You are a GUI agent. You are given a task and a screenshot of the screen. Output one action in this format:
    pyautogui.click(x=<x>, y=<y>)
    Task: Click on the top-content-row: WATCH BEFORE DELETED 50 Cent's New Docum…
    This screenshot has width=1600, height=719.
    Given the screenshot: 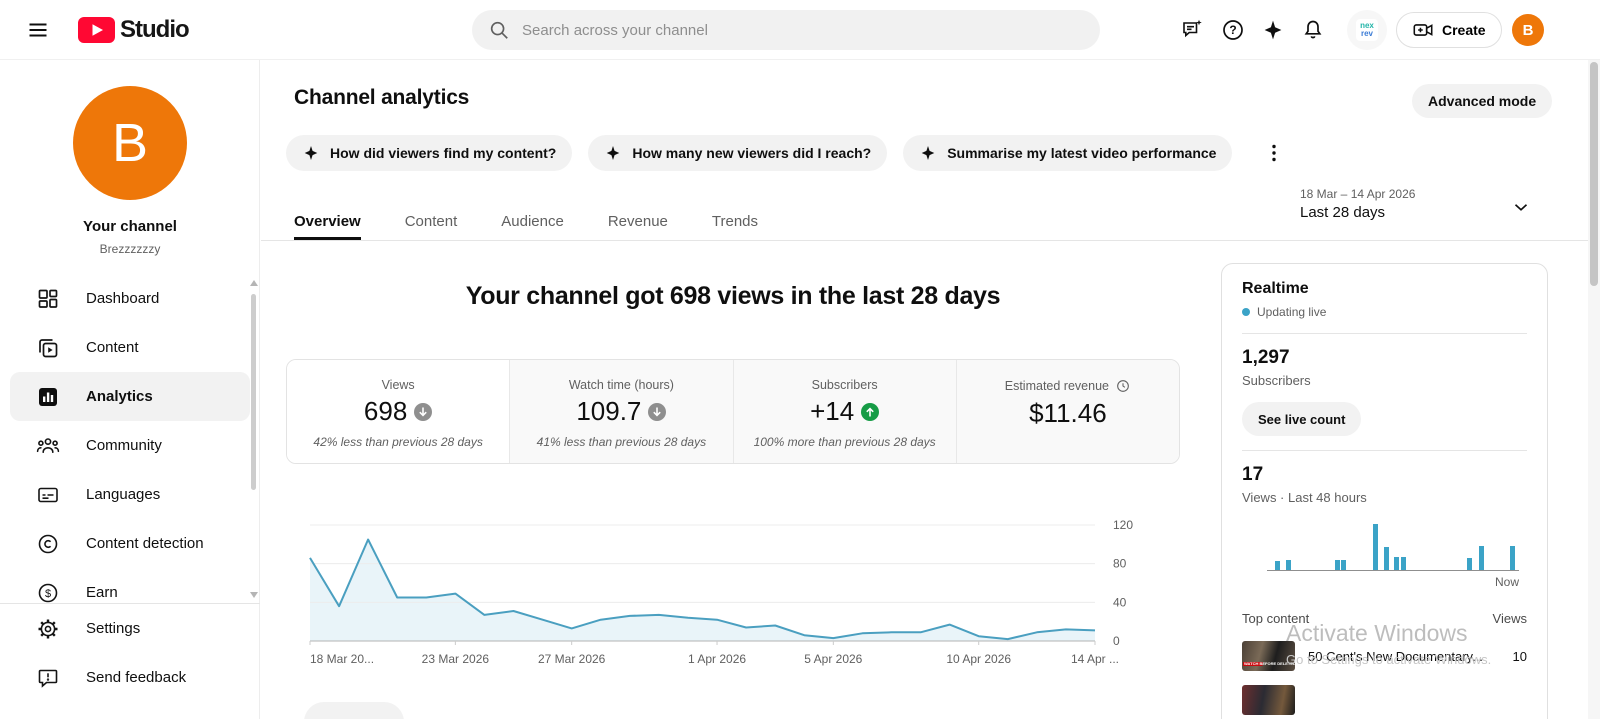 What is the action you would take?
    pyautogui.click(x=1384, y=656)
    